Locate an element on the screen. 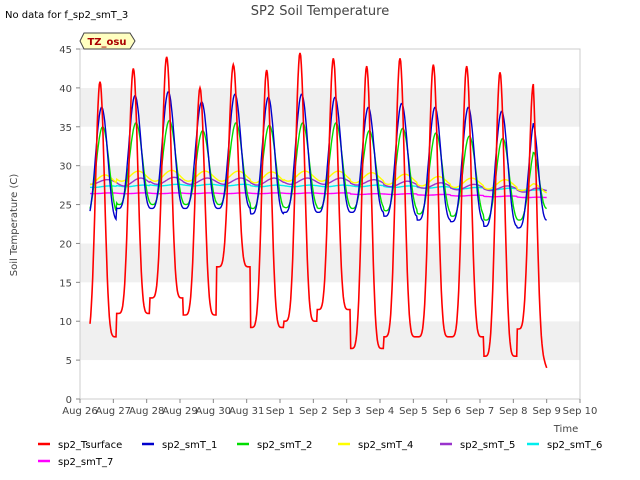 This screenshot has height=480, width=640. legend-label: sp2_smT_5 is located at coordinates (487, 445).